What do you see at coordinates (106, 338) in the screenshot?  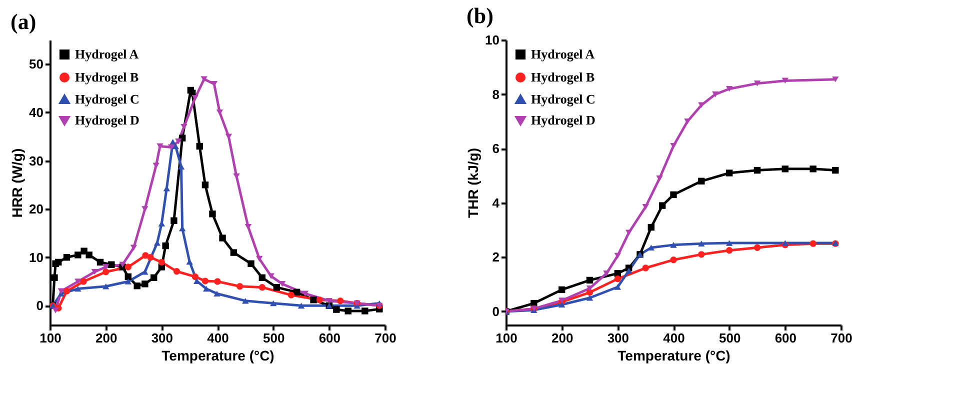 I see `x-tick-label: 200` at bounding box center [106, 338].